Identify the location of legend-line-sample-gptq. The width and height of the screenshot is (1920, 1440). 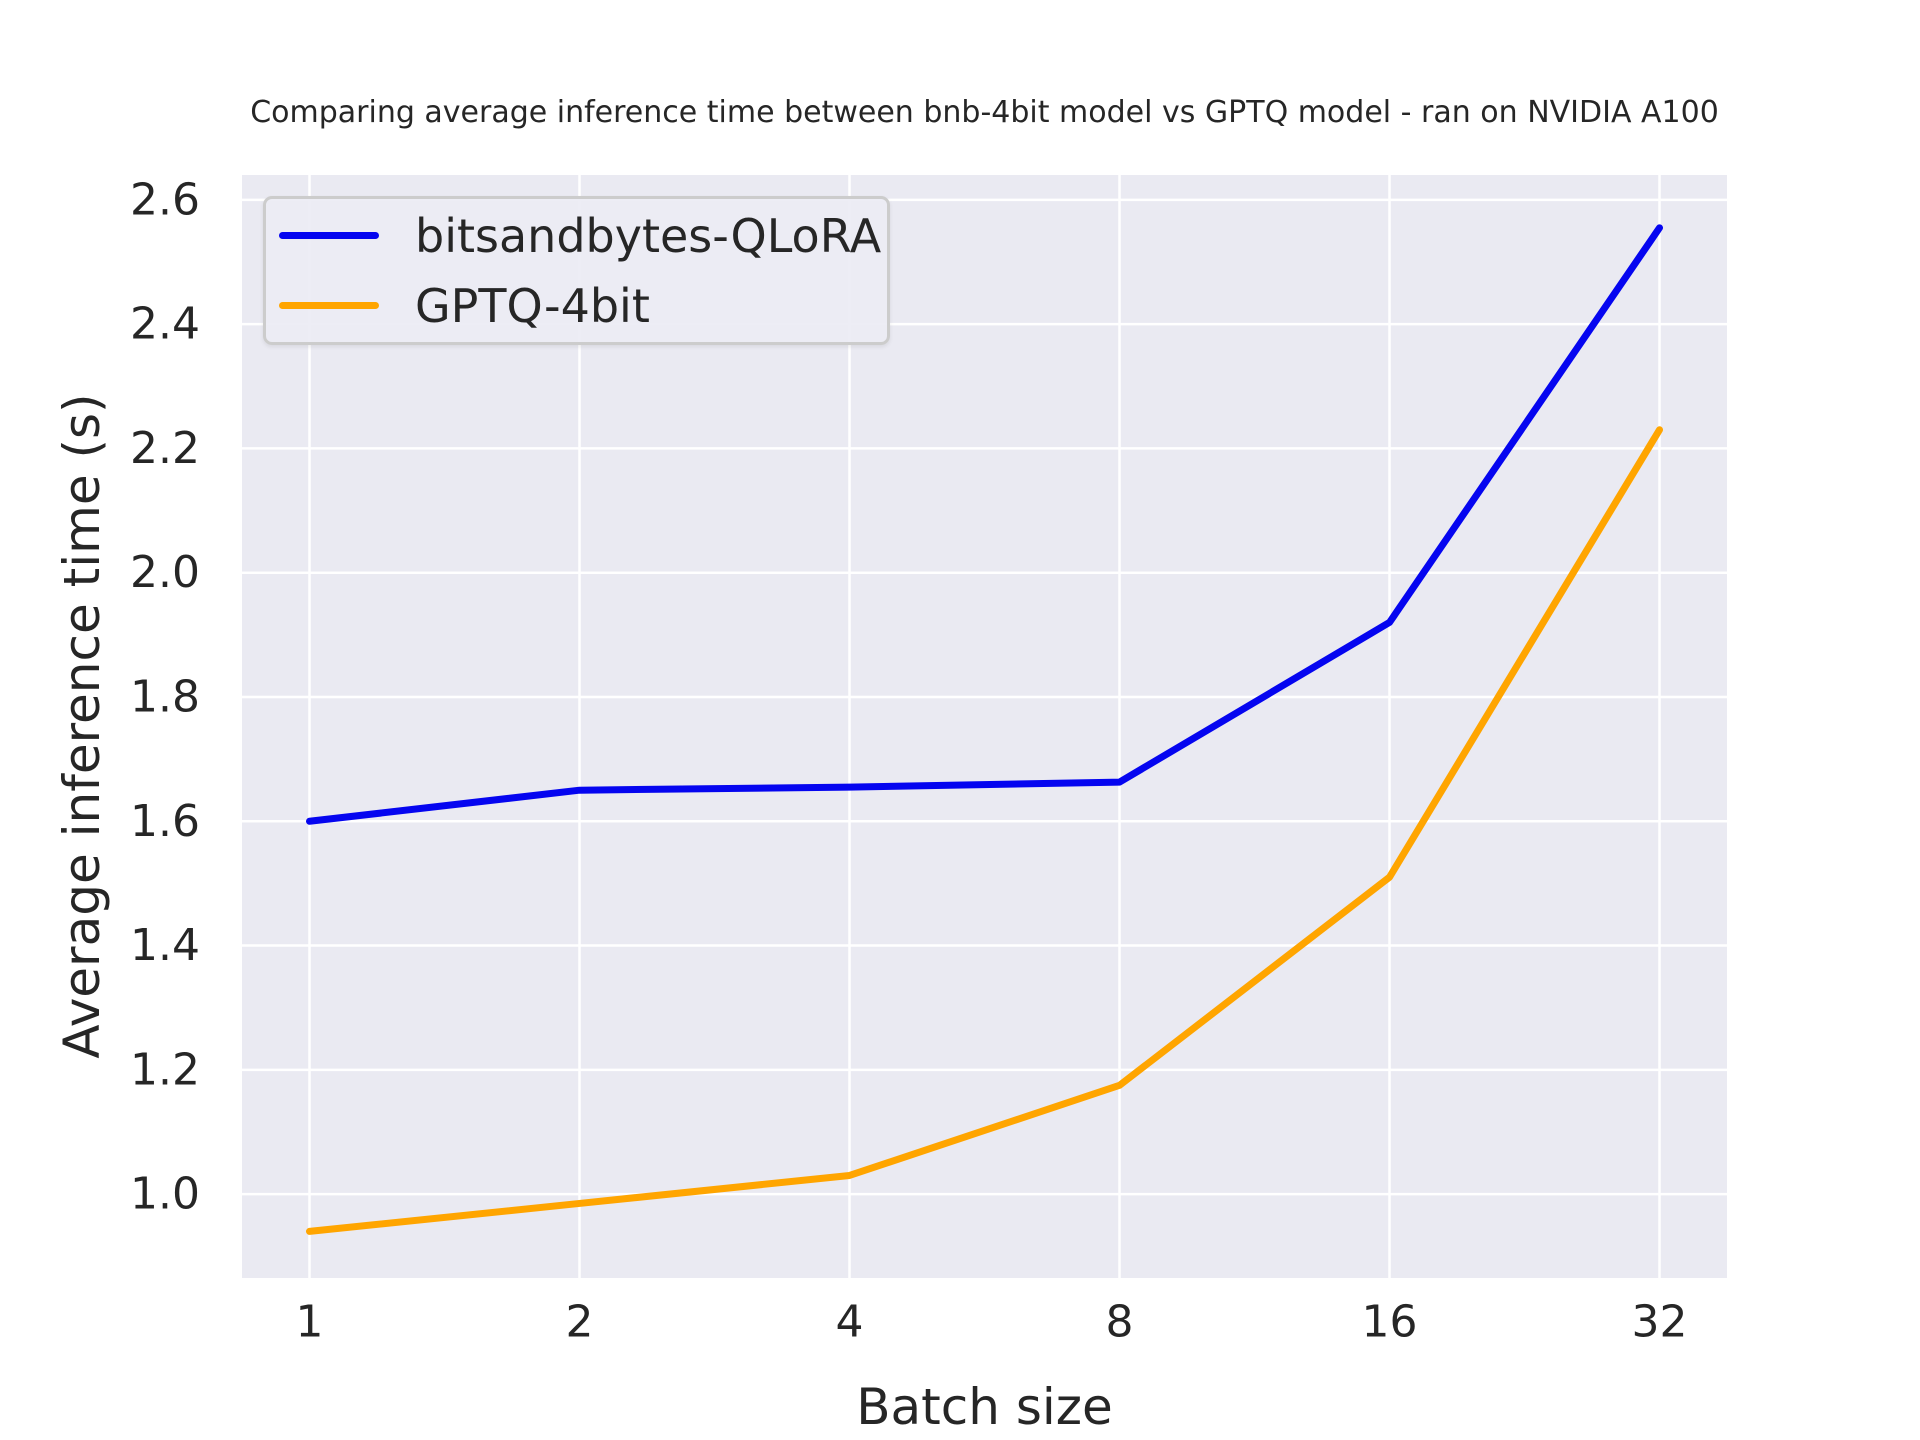
(329, 305).